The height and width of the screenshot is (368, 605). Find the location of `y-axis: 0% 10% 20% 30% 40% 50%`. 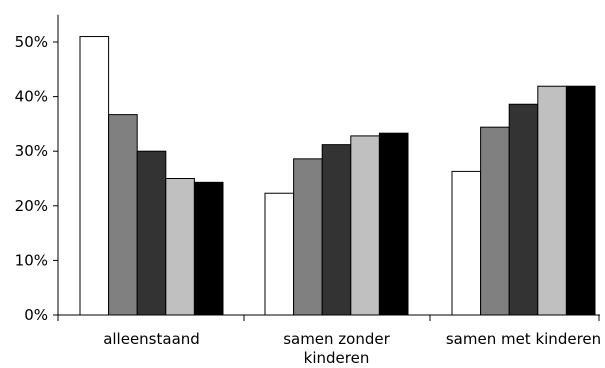

y-axis: 0% 10% 20% 30% 40% 50% is located at coordinates (37, 169).